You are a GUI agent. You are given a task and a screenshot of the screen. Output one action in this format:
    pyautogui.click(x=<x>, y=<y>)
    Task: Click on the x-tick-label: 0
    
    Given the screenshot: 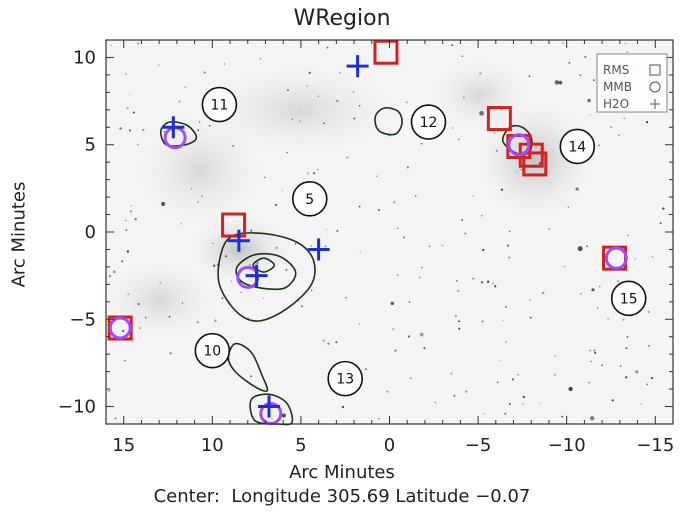 What is the action you would take?
    pyautogui.click(x=389, y=445)
    